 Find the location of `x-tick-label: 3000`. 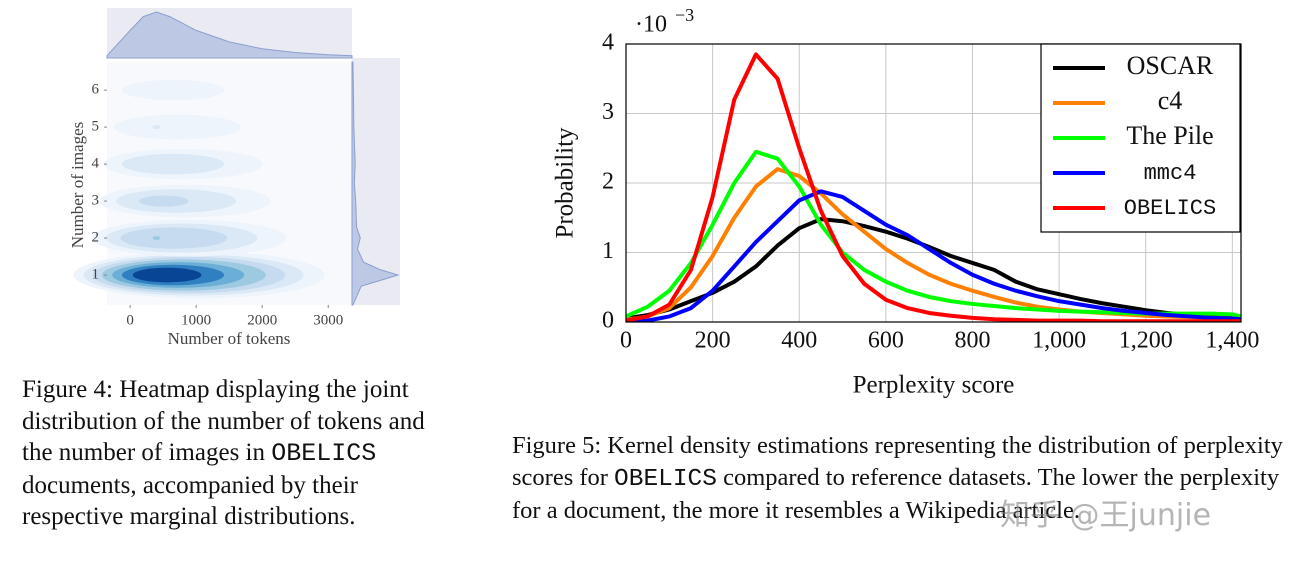

x-tick-label: 3000 is located at coordinates (328, 320).